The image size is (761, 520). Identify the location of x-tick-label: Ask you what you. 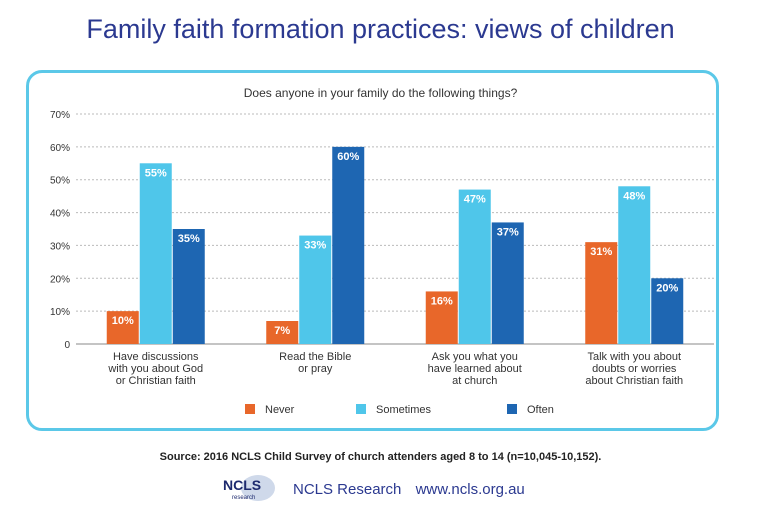
(475, 357).